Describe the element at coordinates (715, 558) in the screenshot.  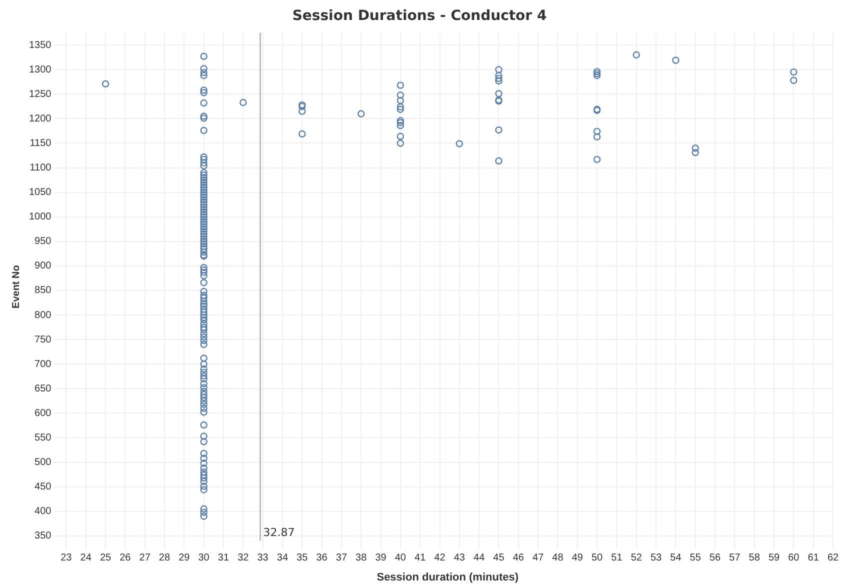
I see `x-tick-label: 56` at that location.